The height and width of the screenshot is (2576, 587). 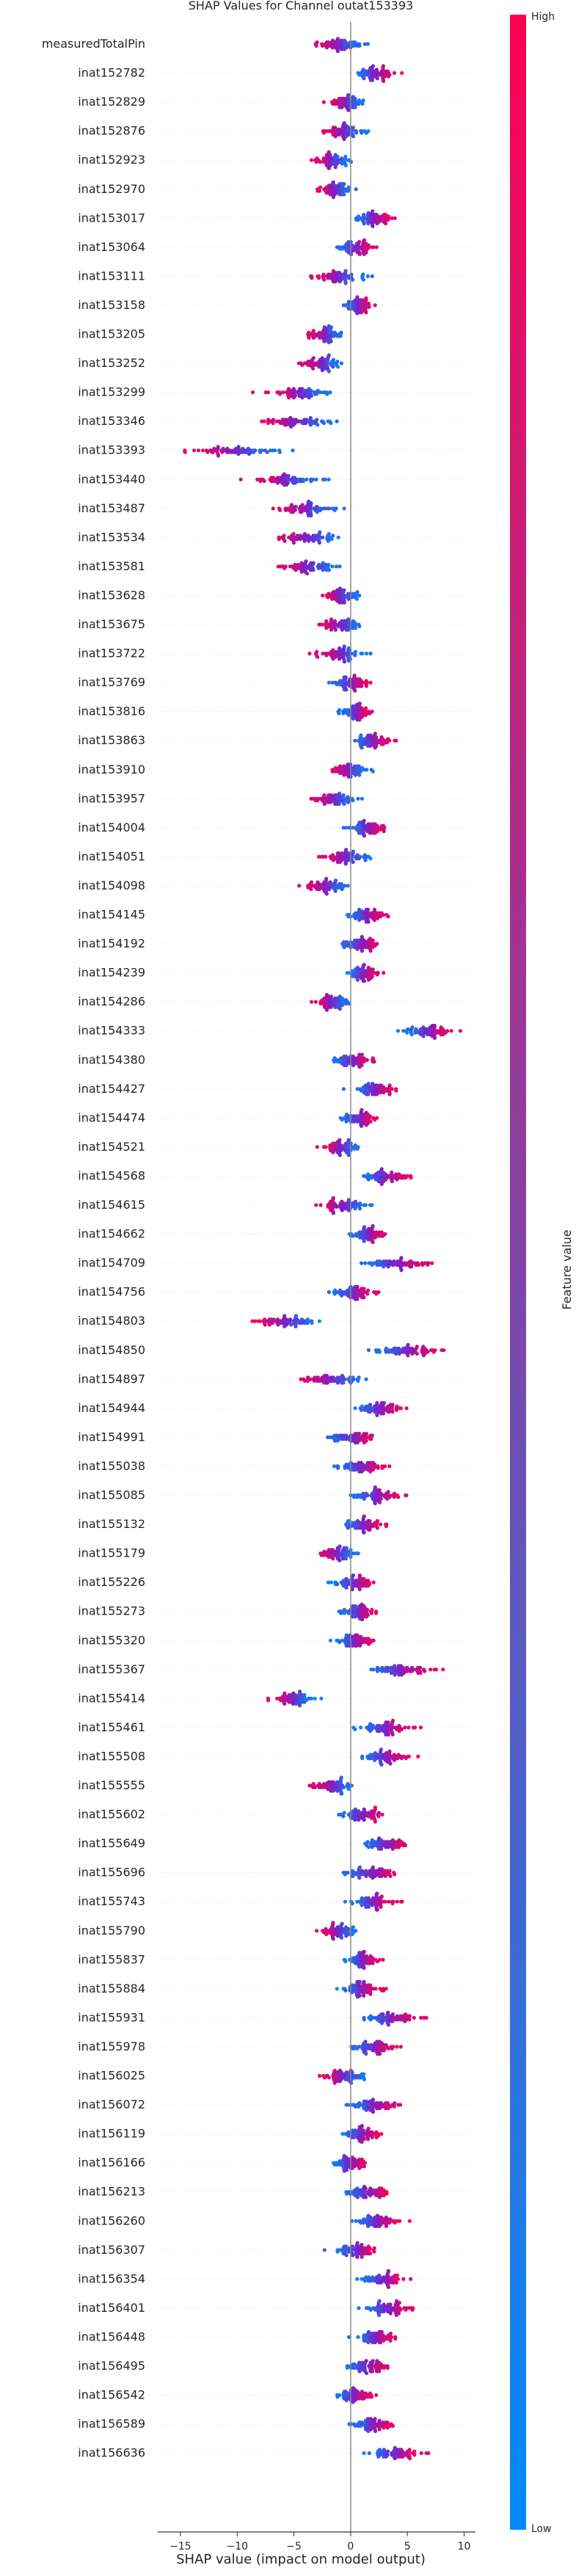 I want to click on feature-label: inat154850, so click(x=111, y=1350).